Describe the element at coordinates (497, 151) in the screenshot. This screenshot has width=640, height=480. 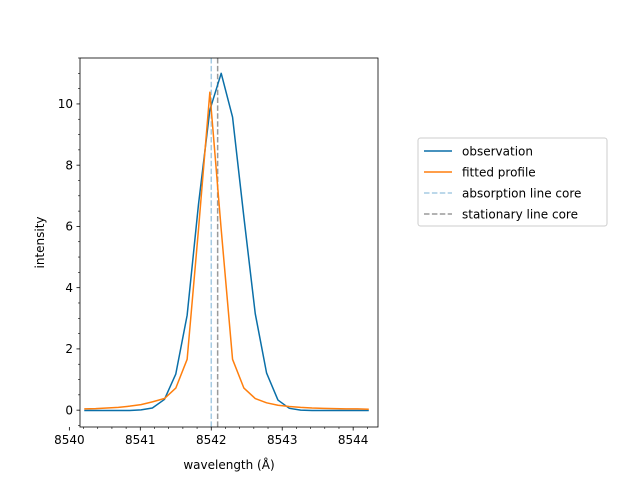
I see `legend-label: observation` at that location.